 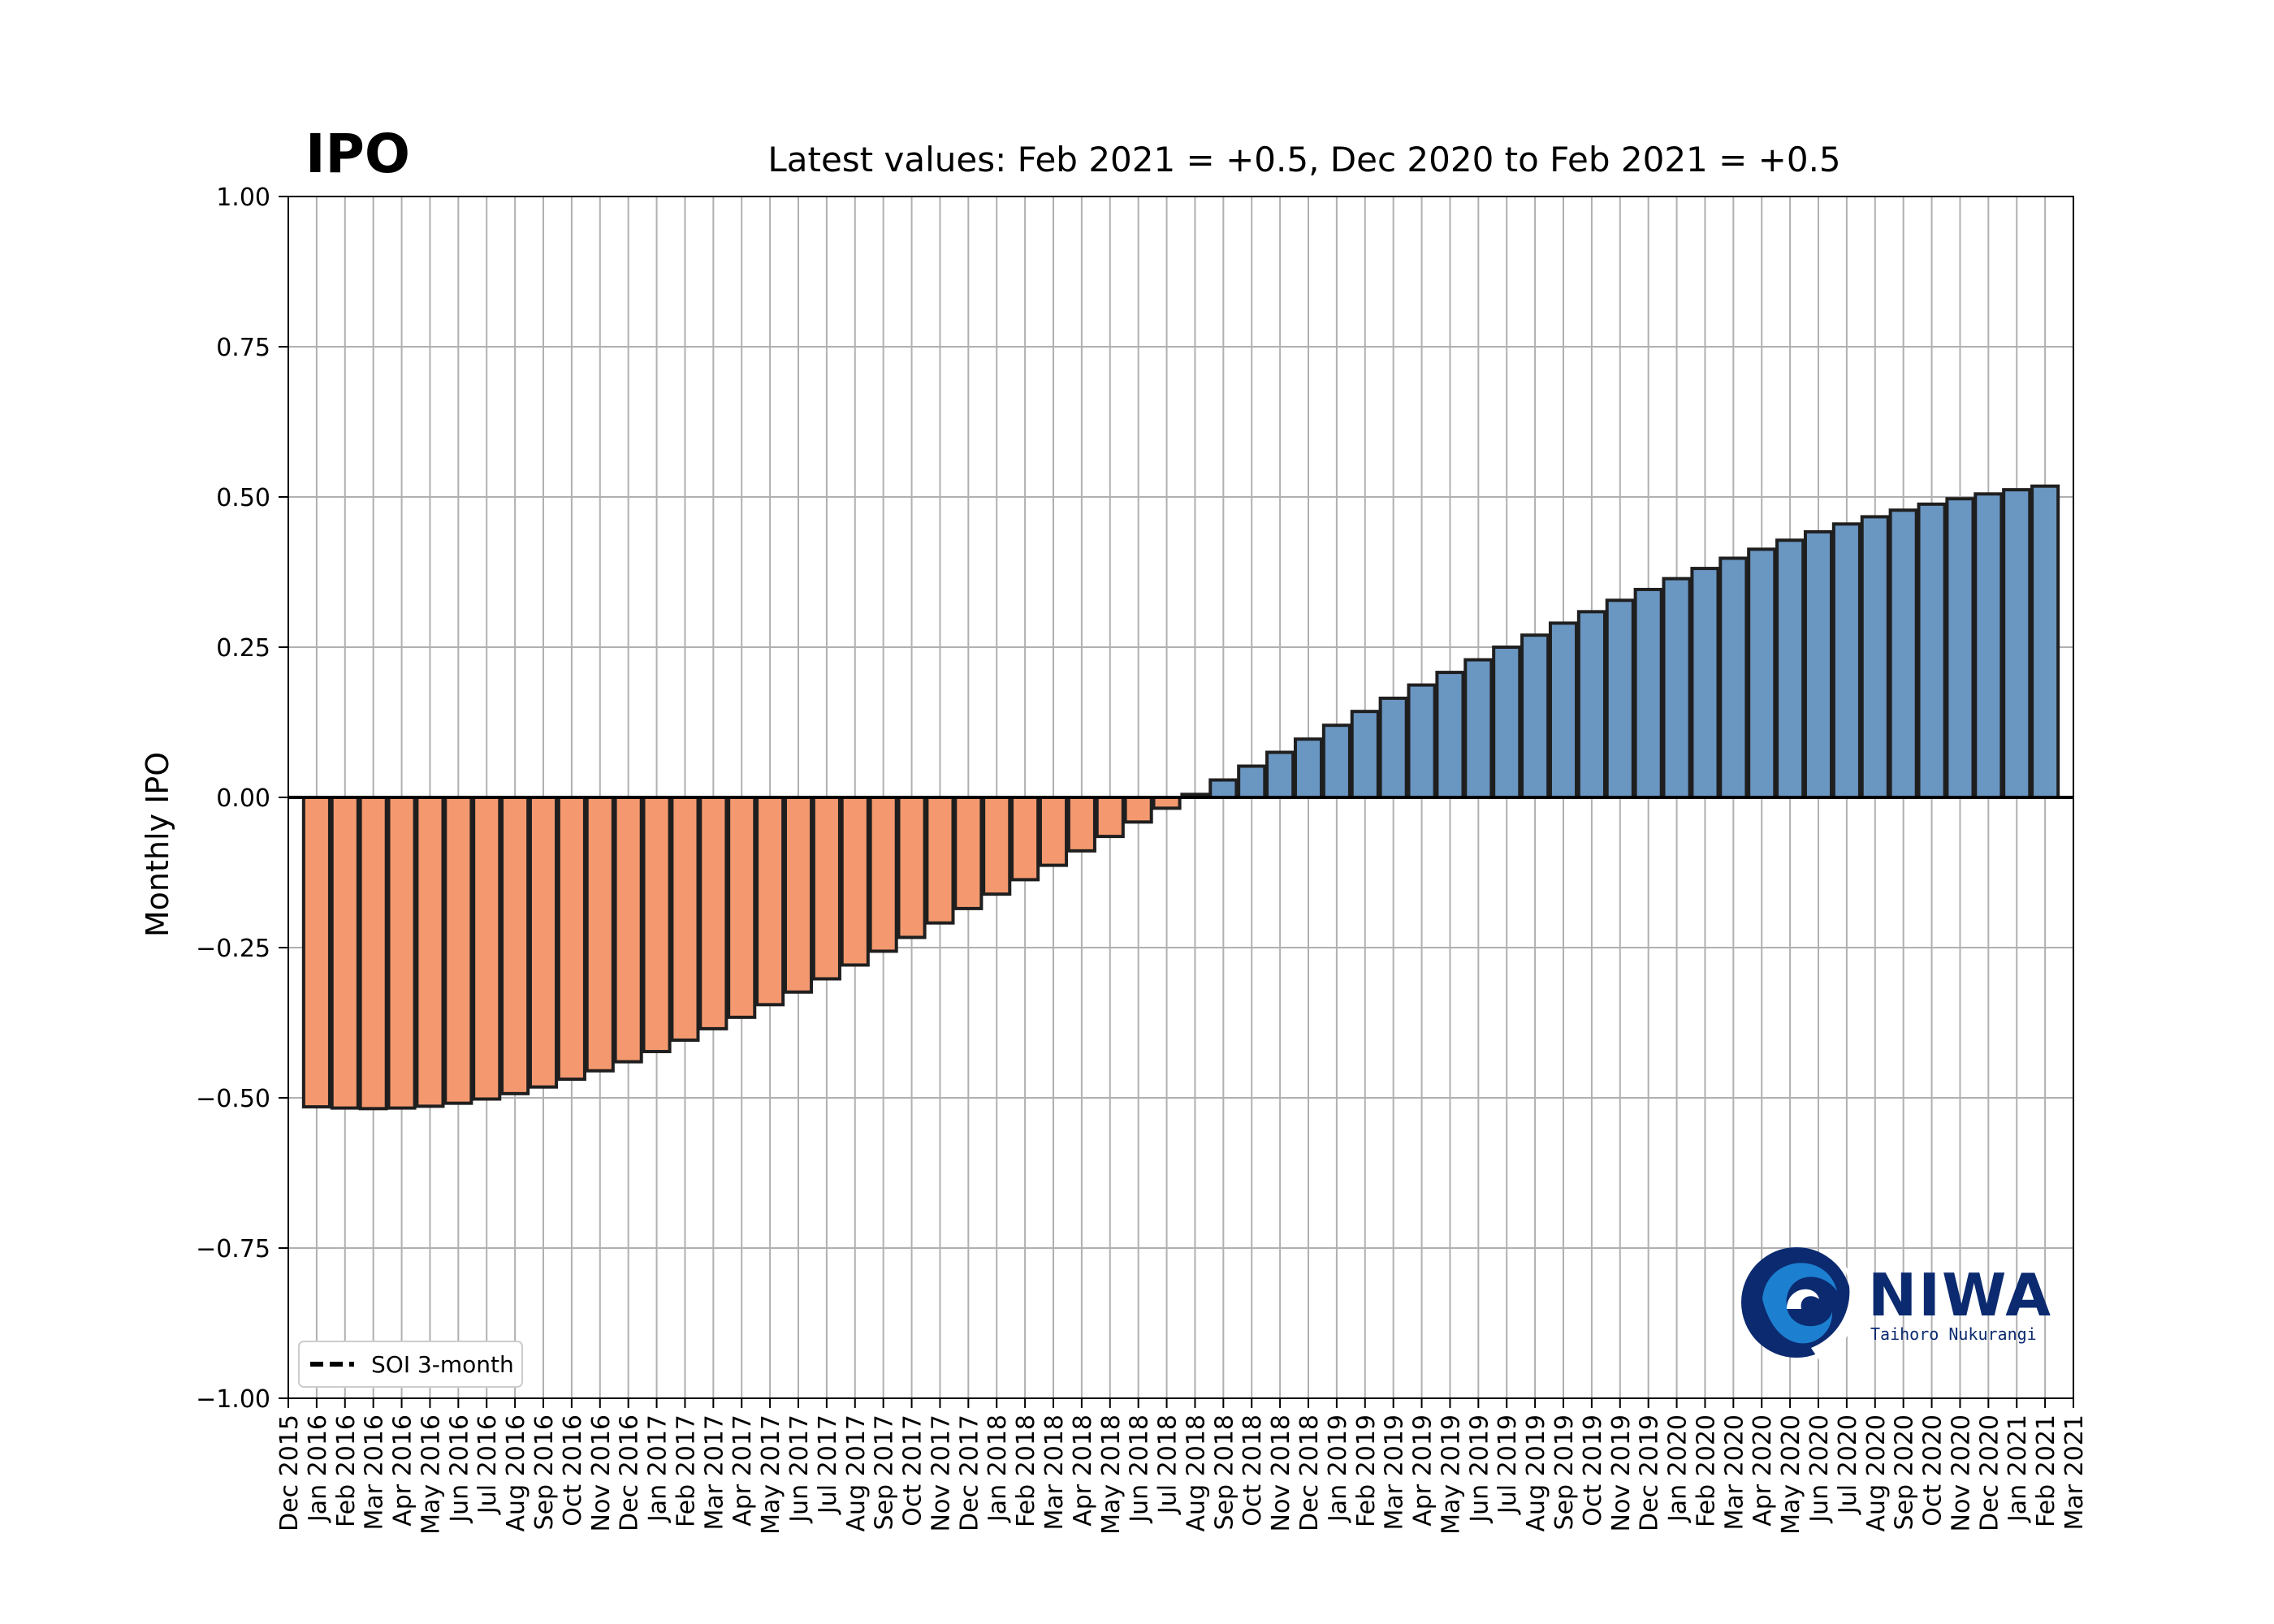 What do you see at coordinates (2045, 642) in the screenshot?
I see `bar-feb-2021` at bounding box center [2045, 642].